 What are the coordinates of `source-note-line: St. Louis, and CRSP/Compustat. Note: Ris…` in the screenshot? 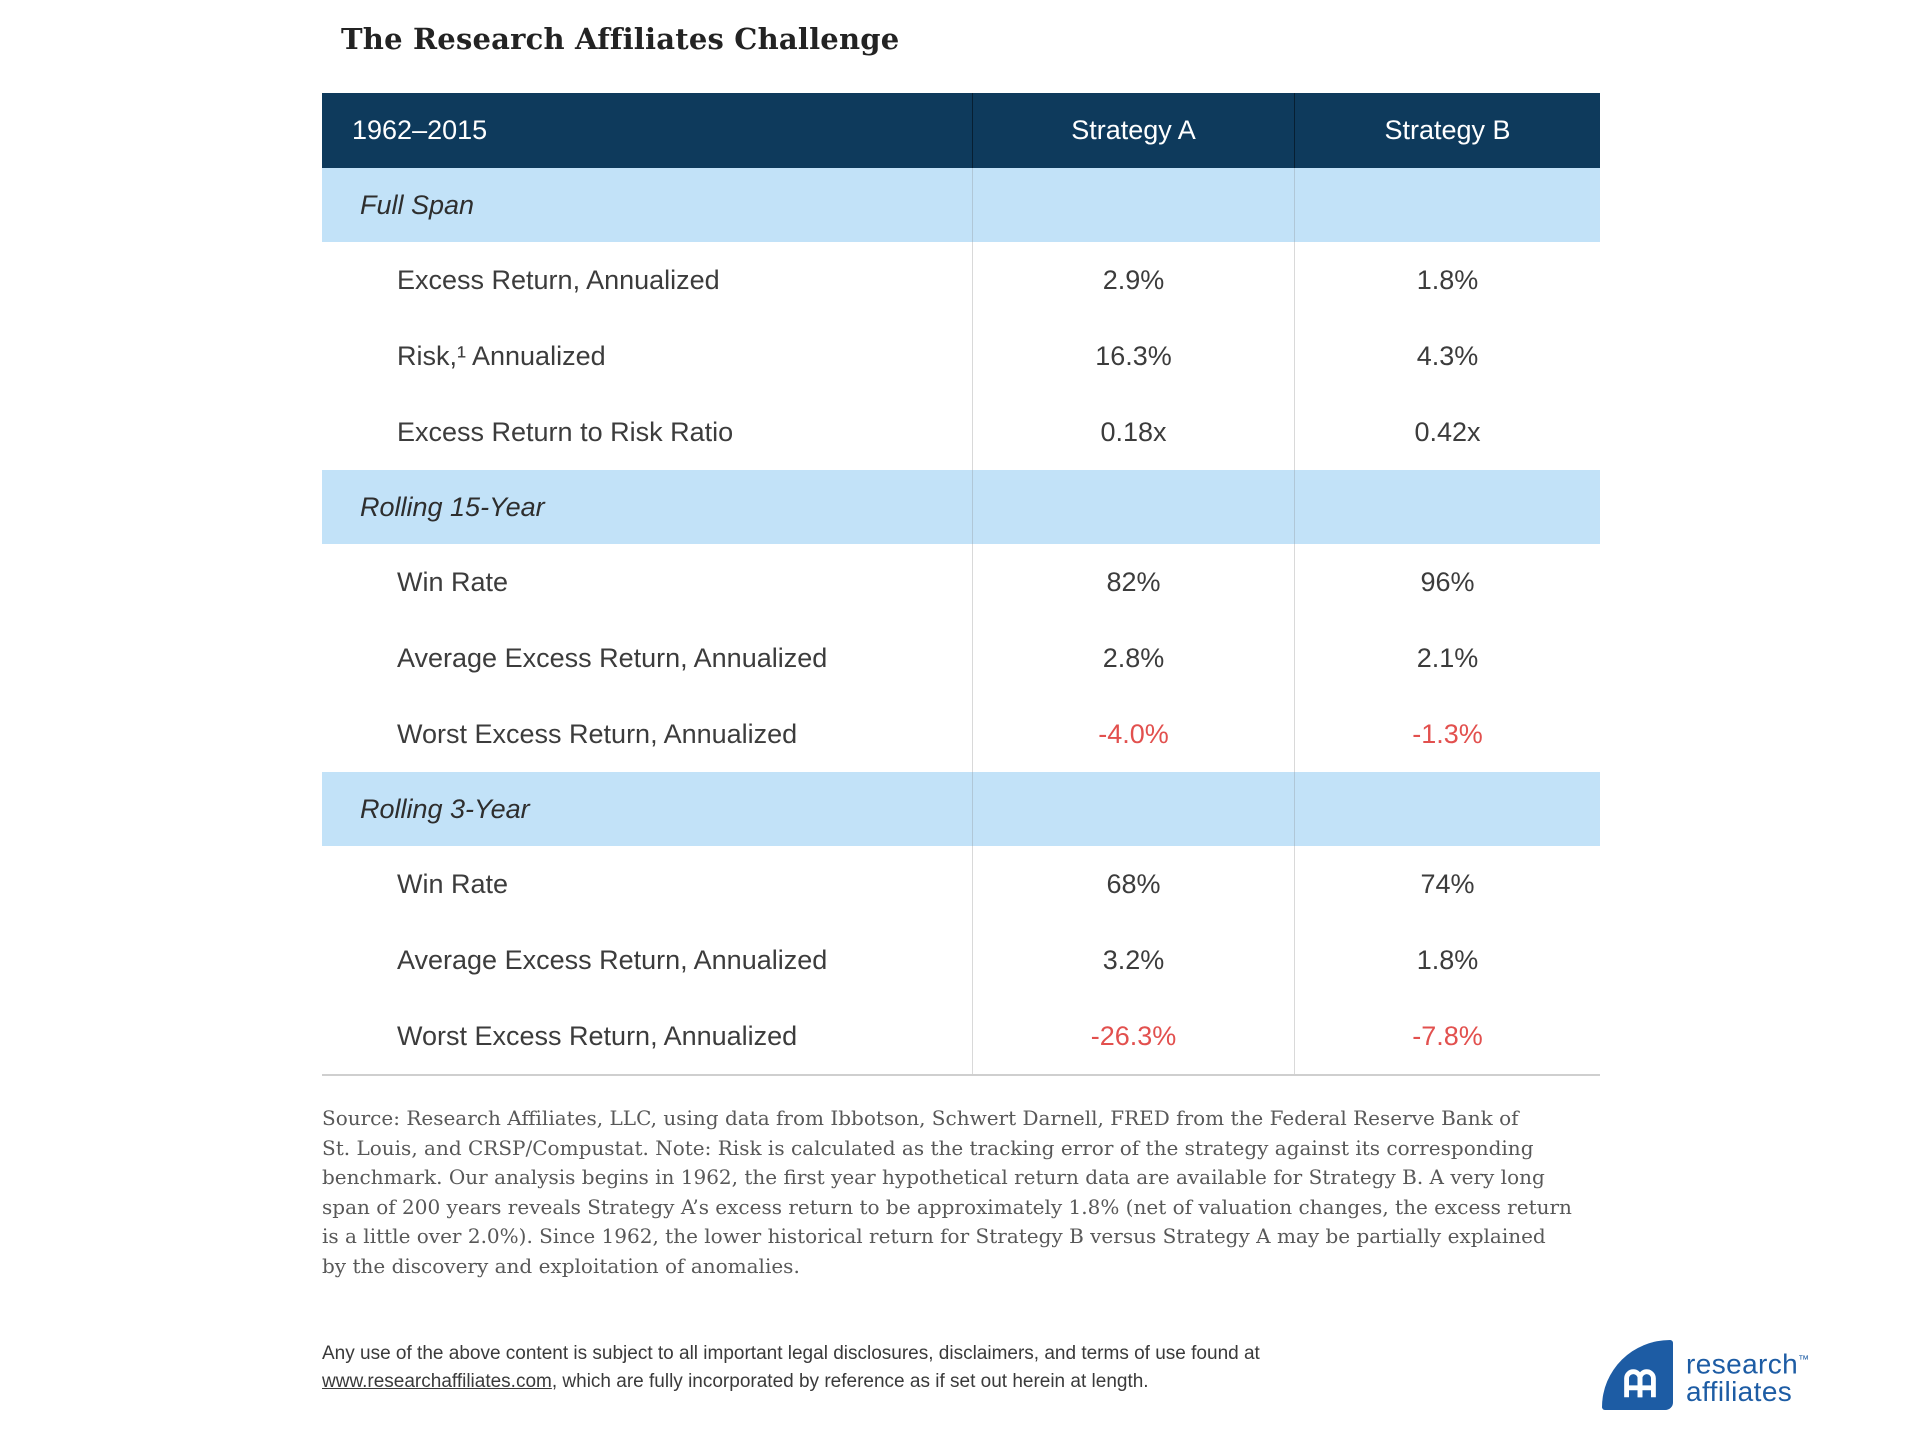 It's located at (928, 1147).